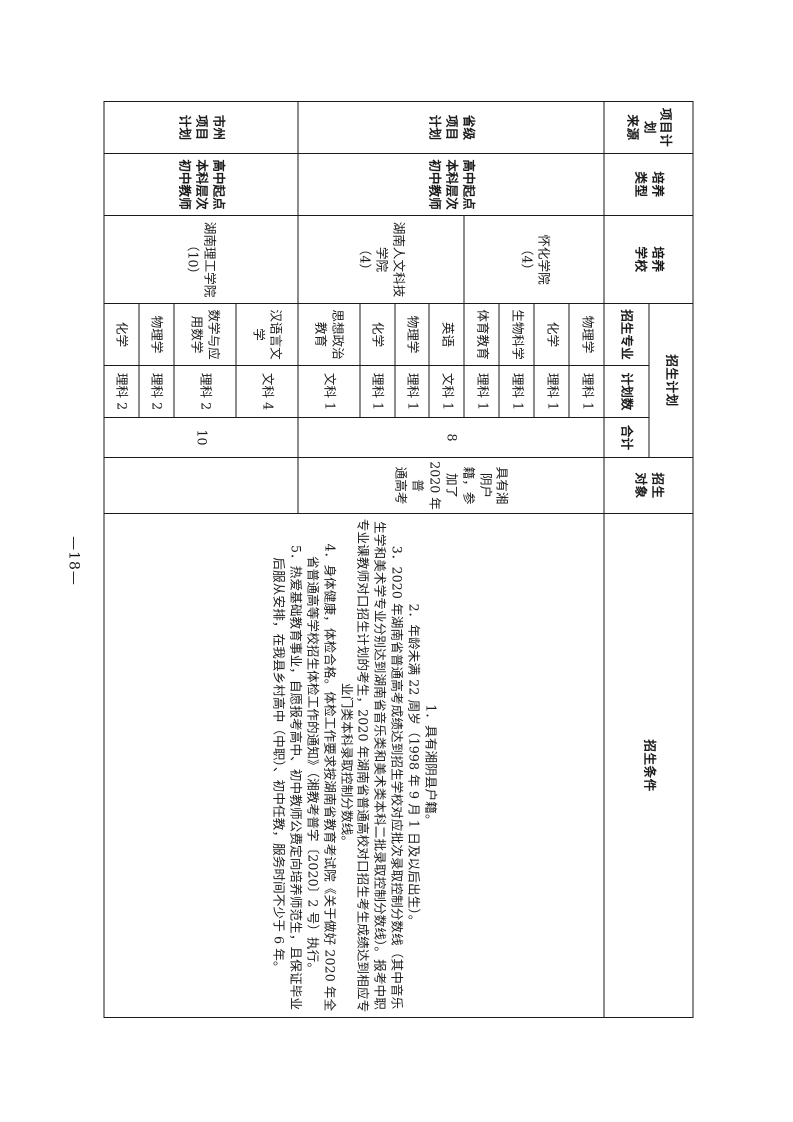  I want to click on header-major: 招生专业, so click(626, 334).